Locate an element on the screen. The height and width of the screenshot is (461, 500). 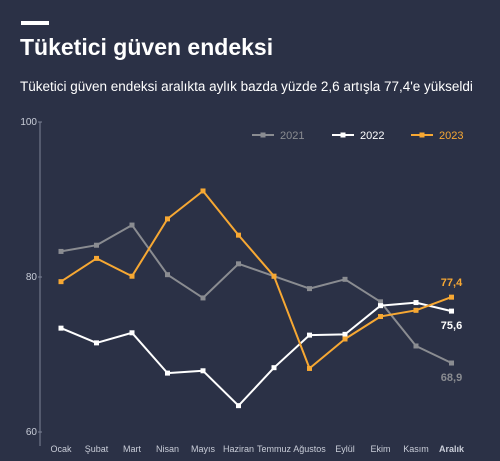
y-tick-label: 80 is located at coordinates (32, 277).